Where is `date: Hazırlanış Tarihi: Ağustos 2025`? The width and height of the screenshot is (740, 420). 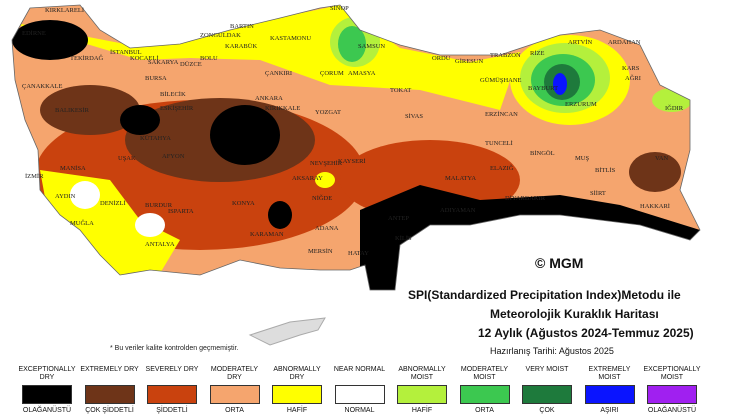 date: Hazırlanış Tarihi: Ağustos 2025 is located at coordinates (552, 351).